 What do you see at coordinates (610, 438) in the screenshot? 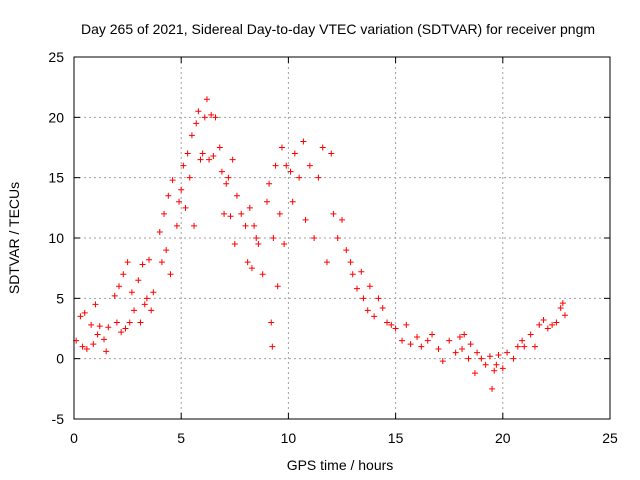
I see `x-tick-label: 25` at bounding box center [610, 438].